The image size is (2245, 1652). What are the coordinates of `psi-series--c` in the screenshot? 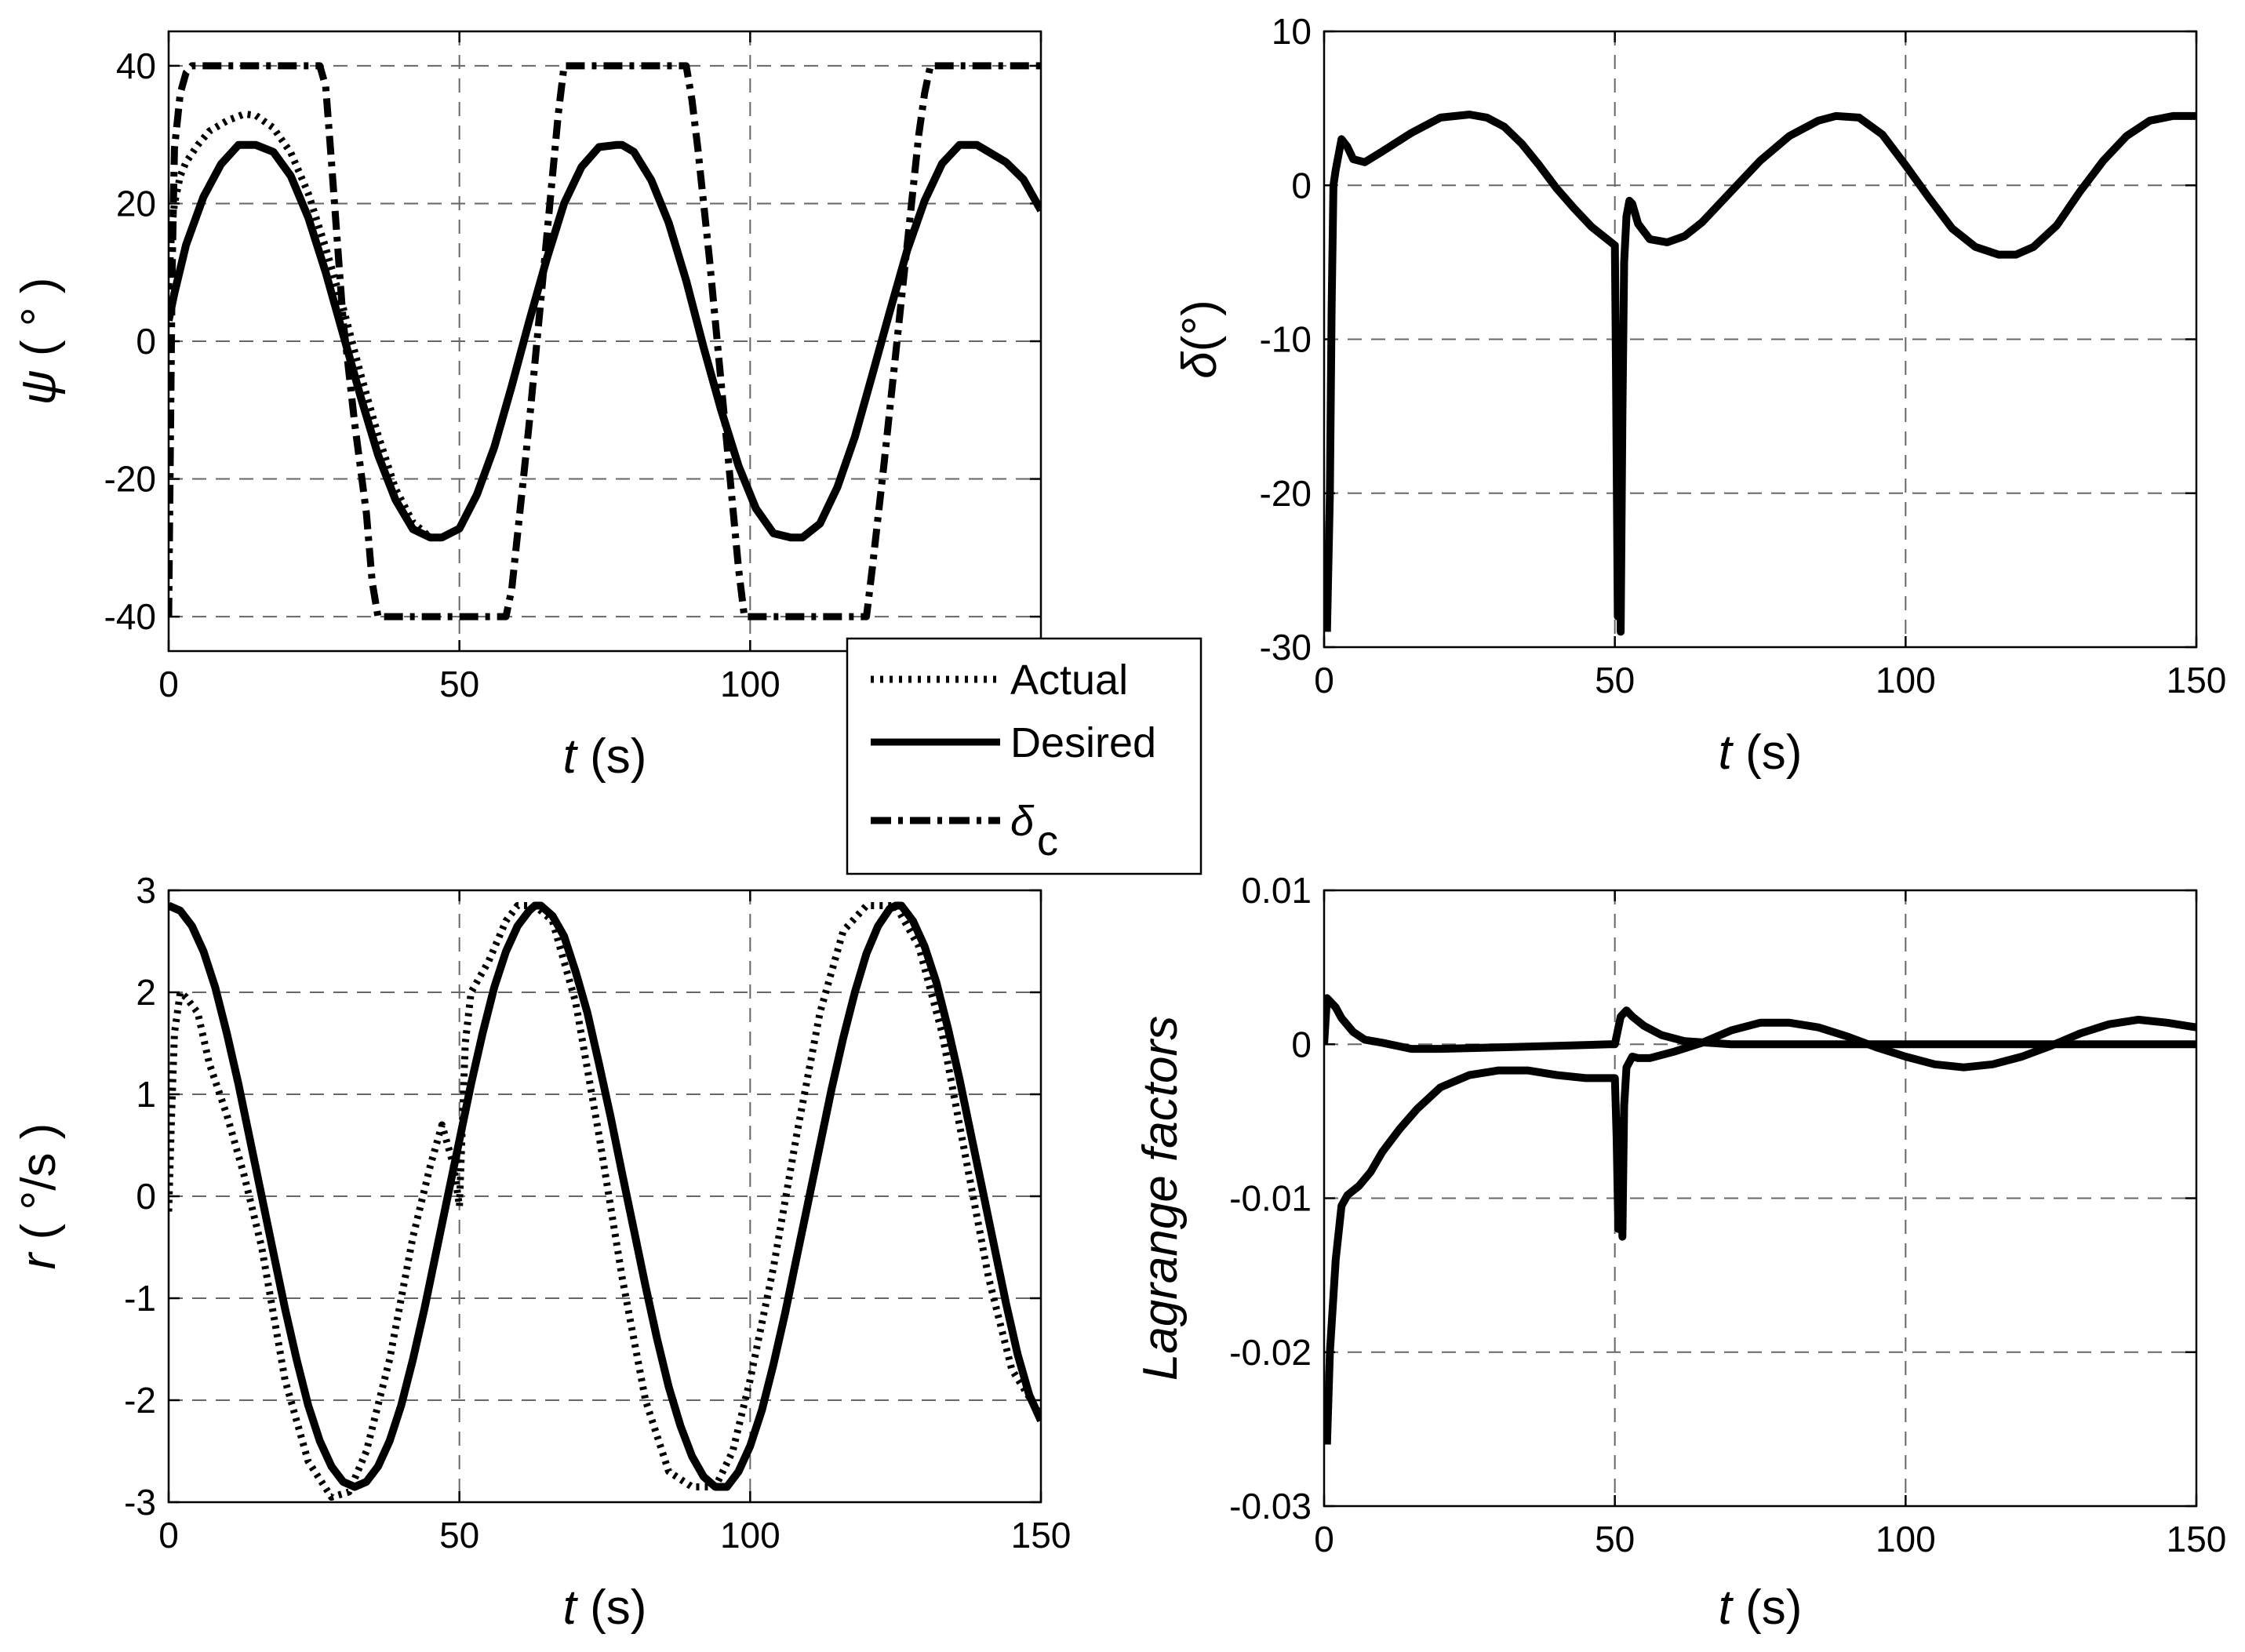 It's located at (605, 341).